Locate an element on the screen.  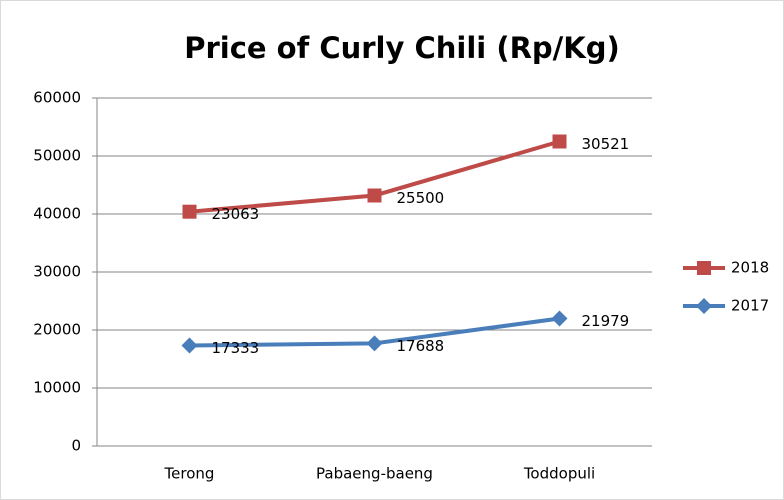
y-tick-label: 10000 is located at coordinates (57, 388).